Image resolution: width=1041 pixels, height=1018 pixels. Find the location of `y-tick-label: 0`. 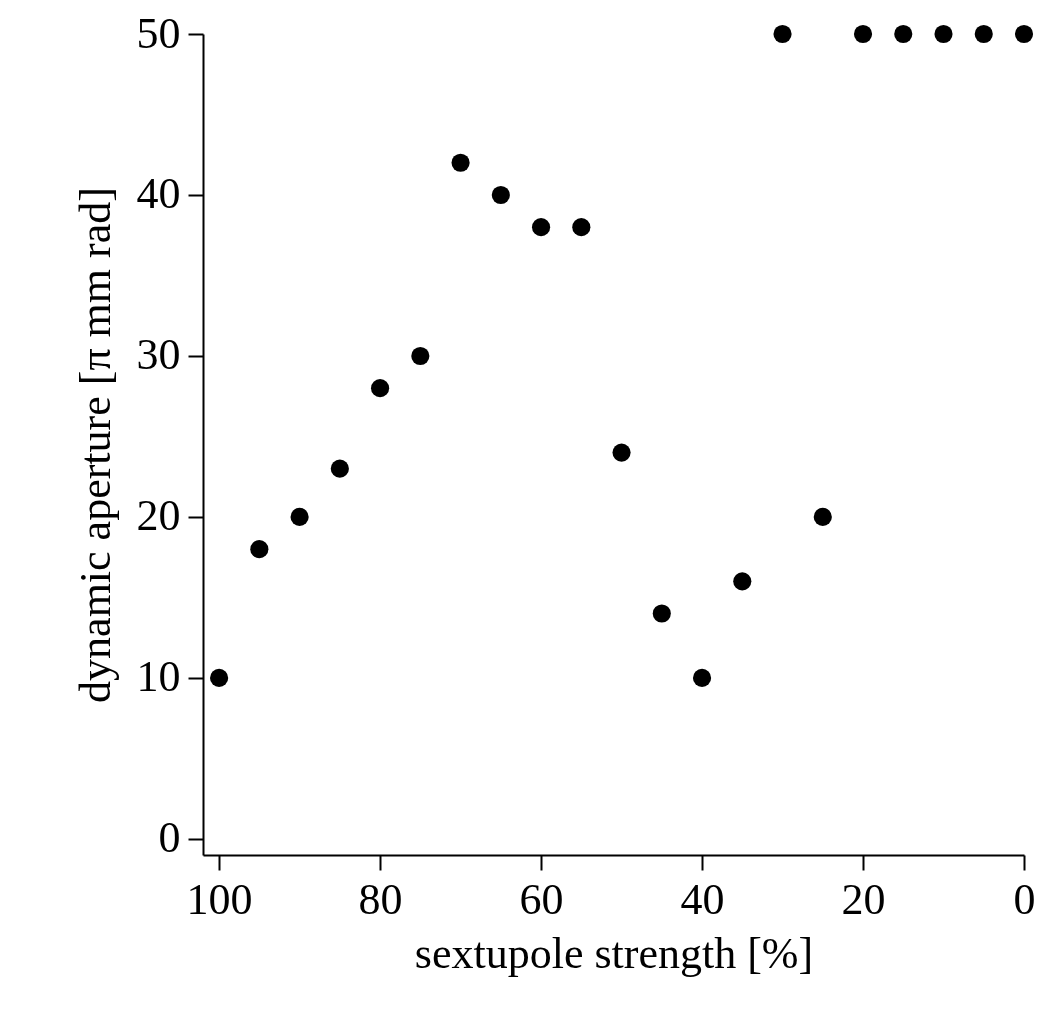

y-tick-label: 0 is located at coordinates (169, 838).